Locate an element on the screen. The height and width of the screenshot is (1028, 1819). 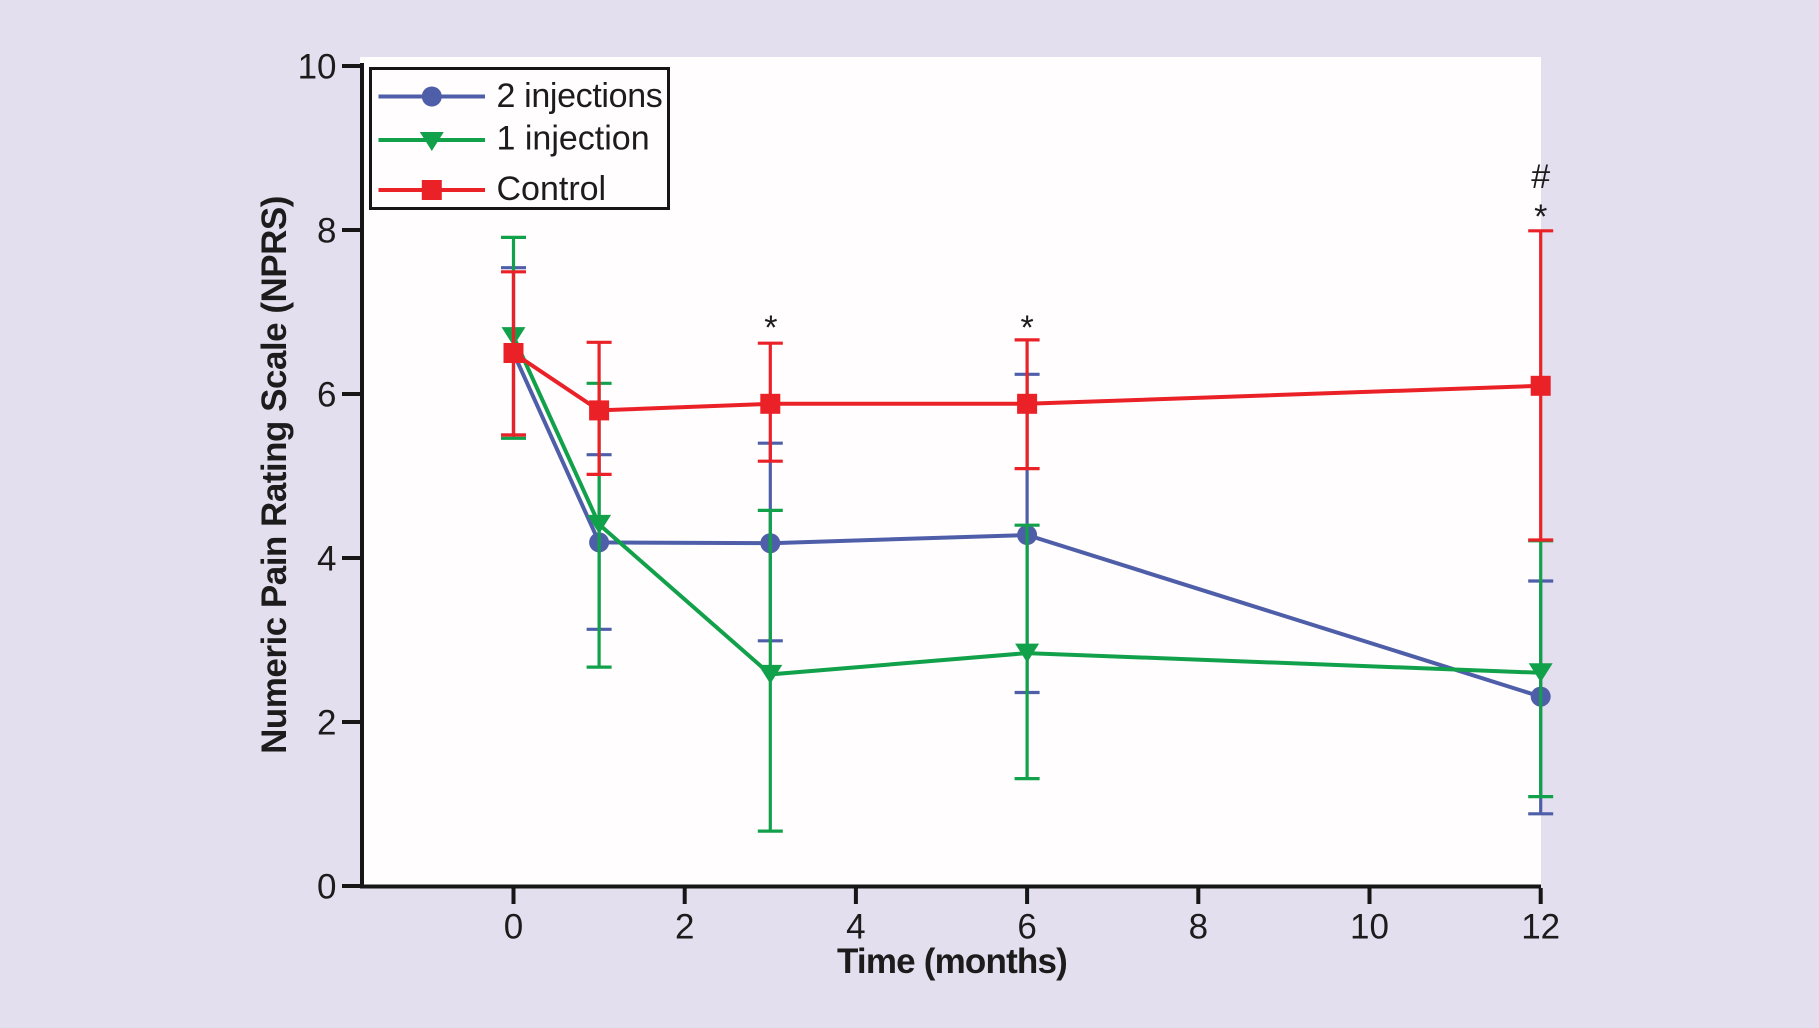
svg-text: 2 injections is located at coordinates (580, 96).